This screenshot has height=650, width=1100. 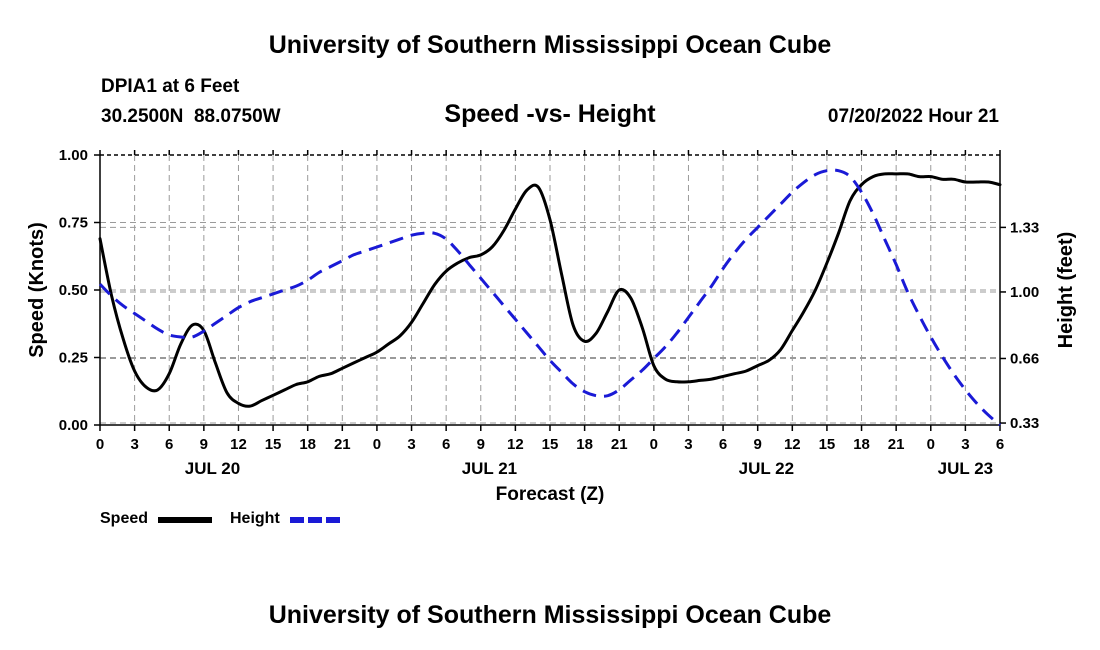 What do you see at coordinates (489, 468) in the screenshot?
I see `x-day-label: JUL 21` at bounding box center [489, 468].